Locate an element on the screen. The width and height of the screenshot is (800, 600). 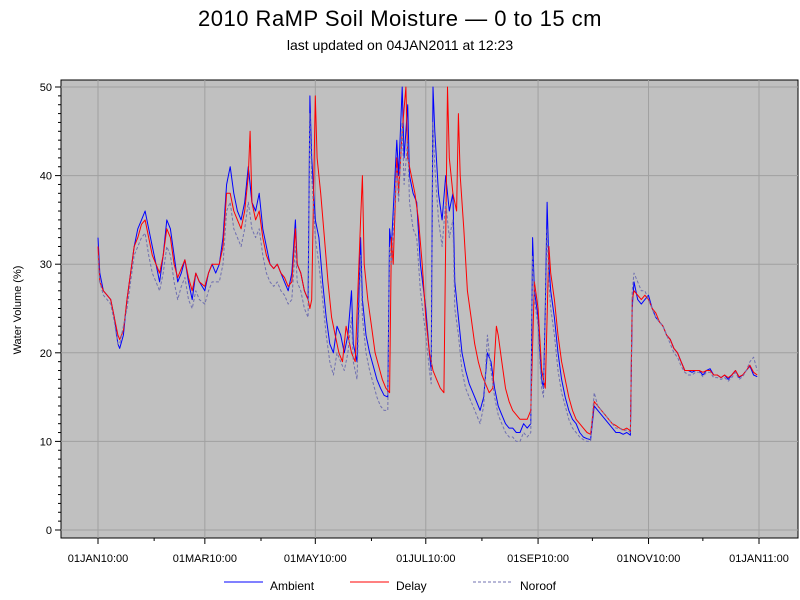
y-tick-label: 30 is located at coordinates (46, 265).